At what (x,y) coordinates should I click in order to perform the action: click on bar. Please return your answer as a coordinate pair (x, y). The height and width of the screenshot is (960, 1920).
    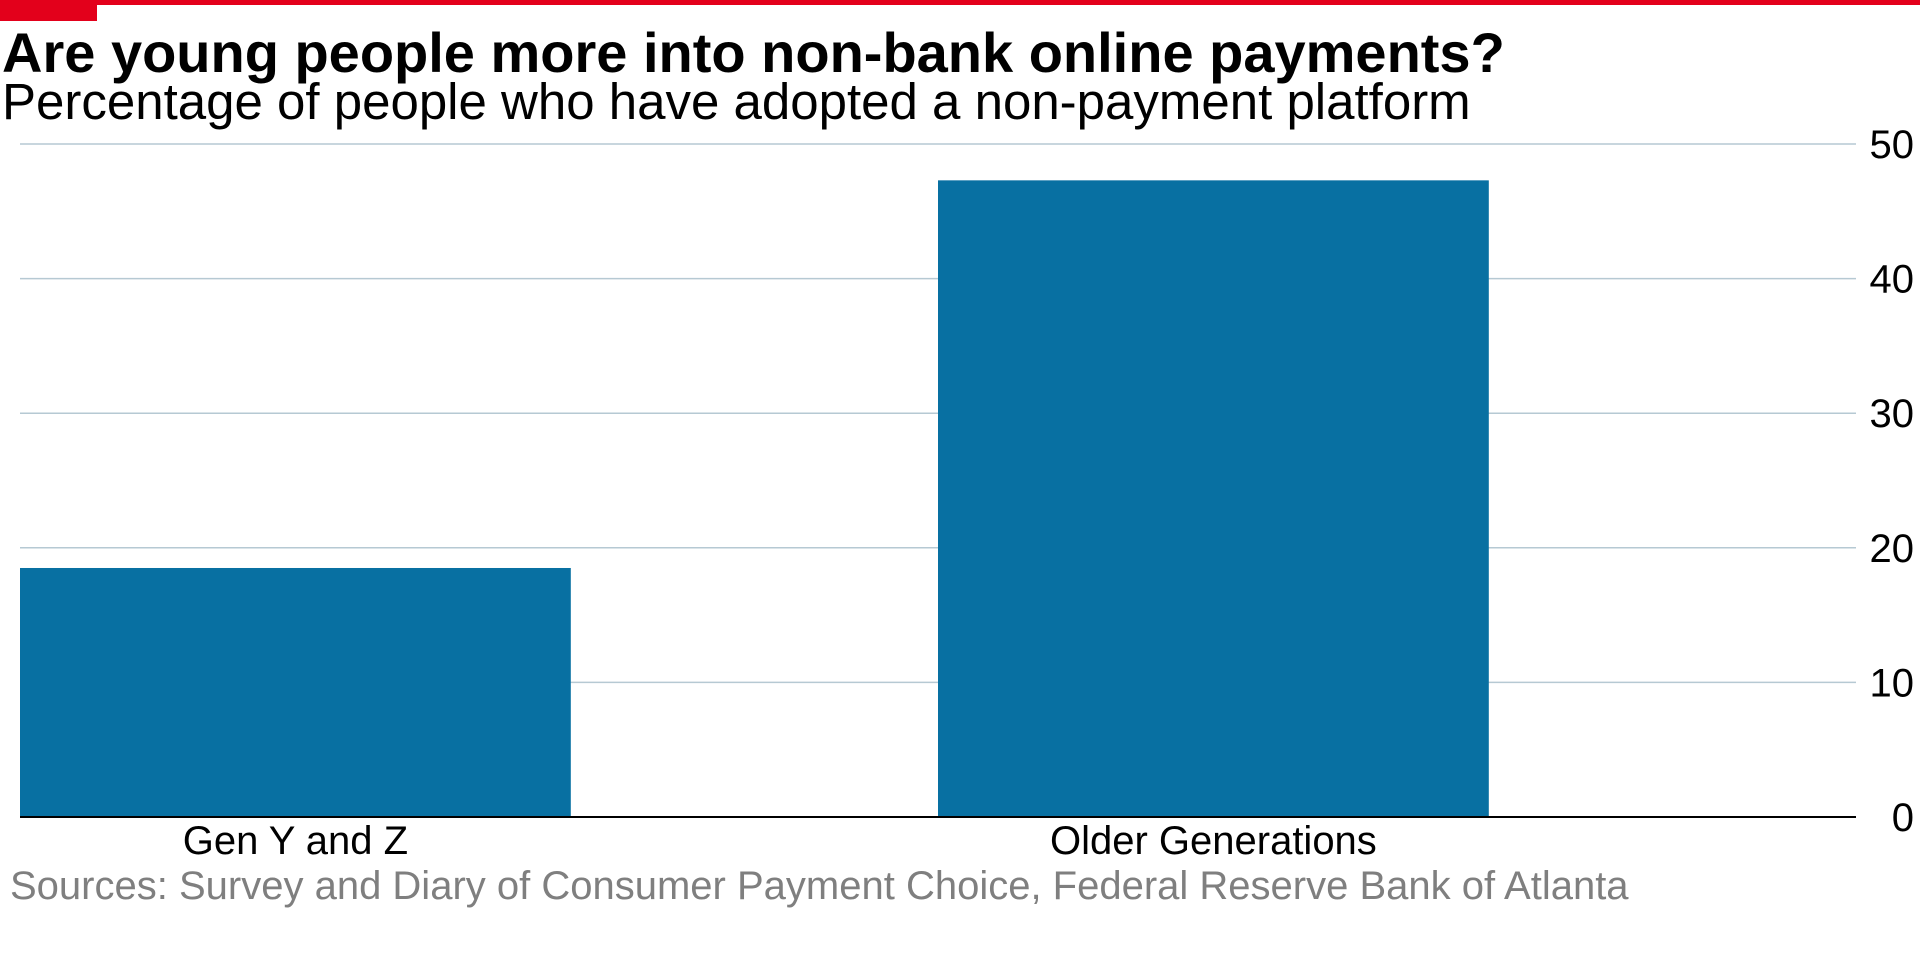
    Looking at the image, I should click on (295, 692).